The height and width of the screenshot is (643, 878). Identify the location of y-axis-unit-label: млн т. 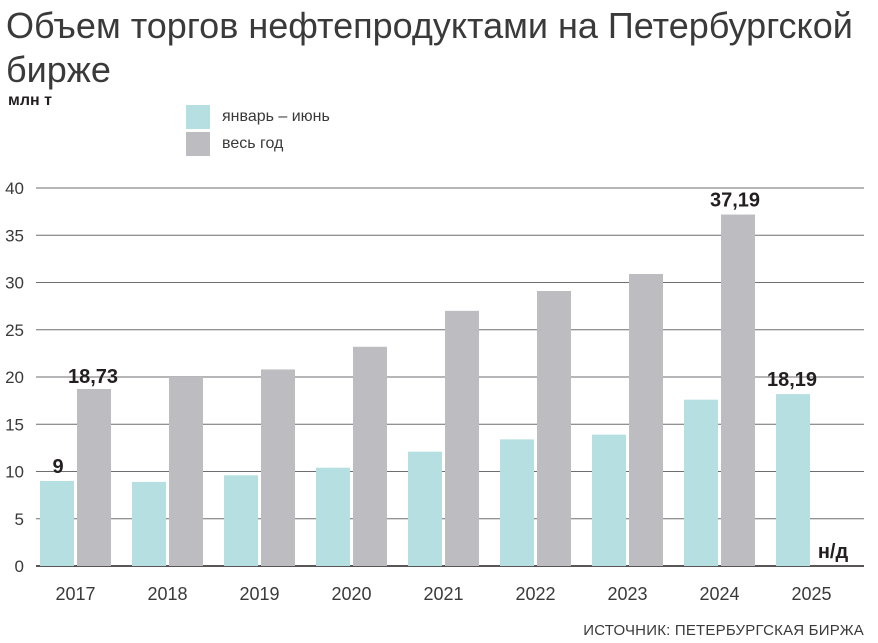
(30, 100).